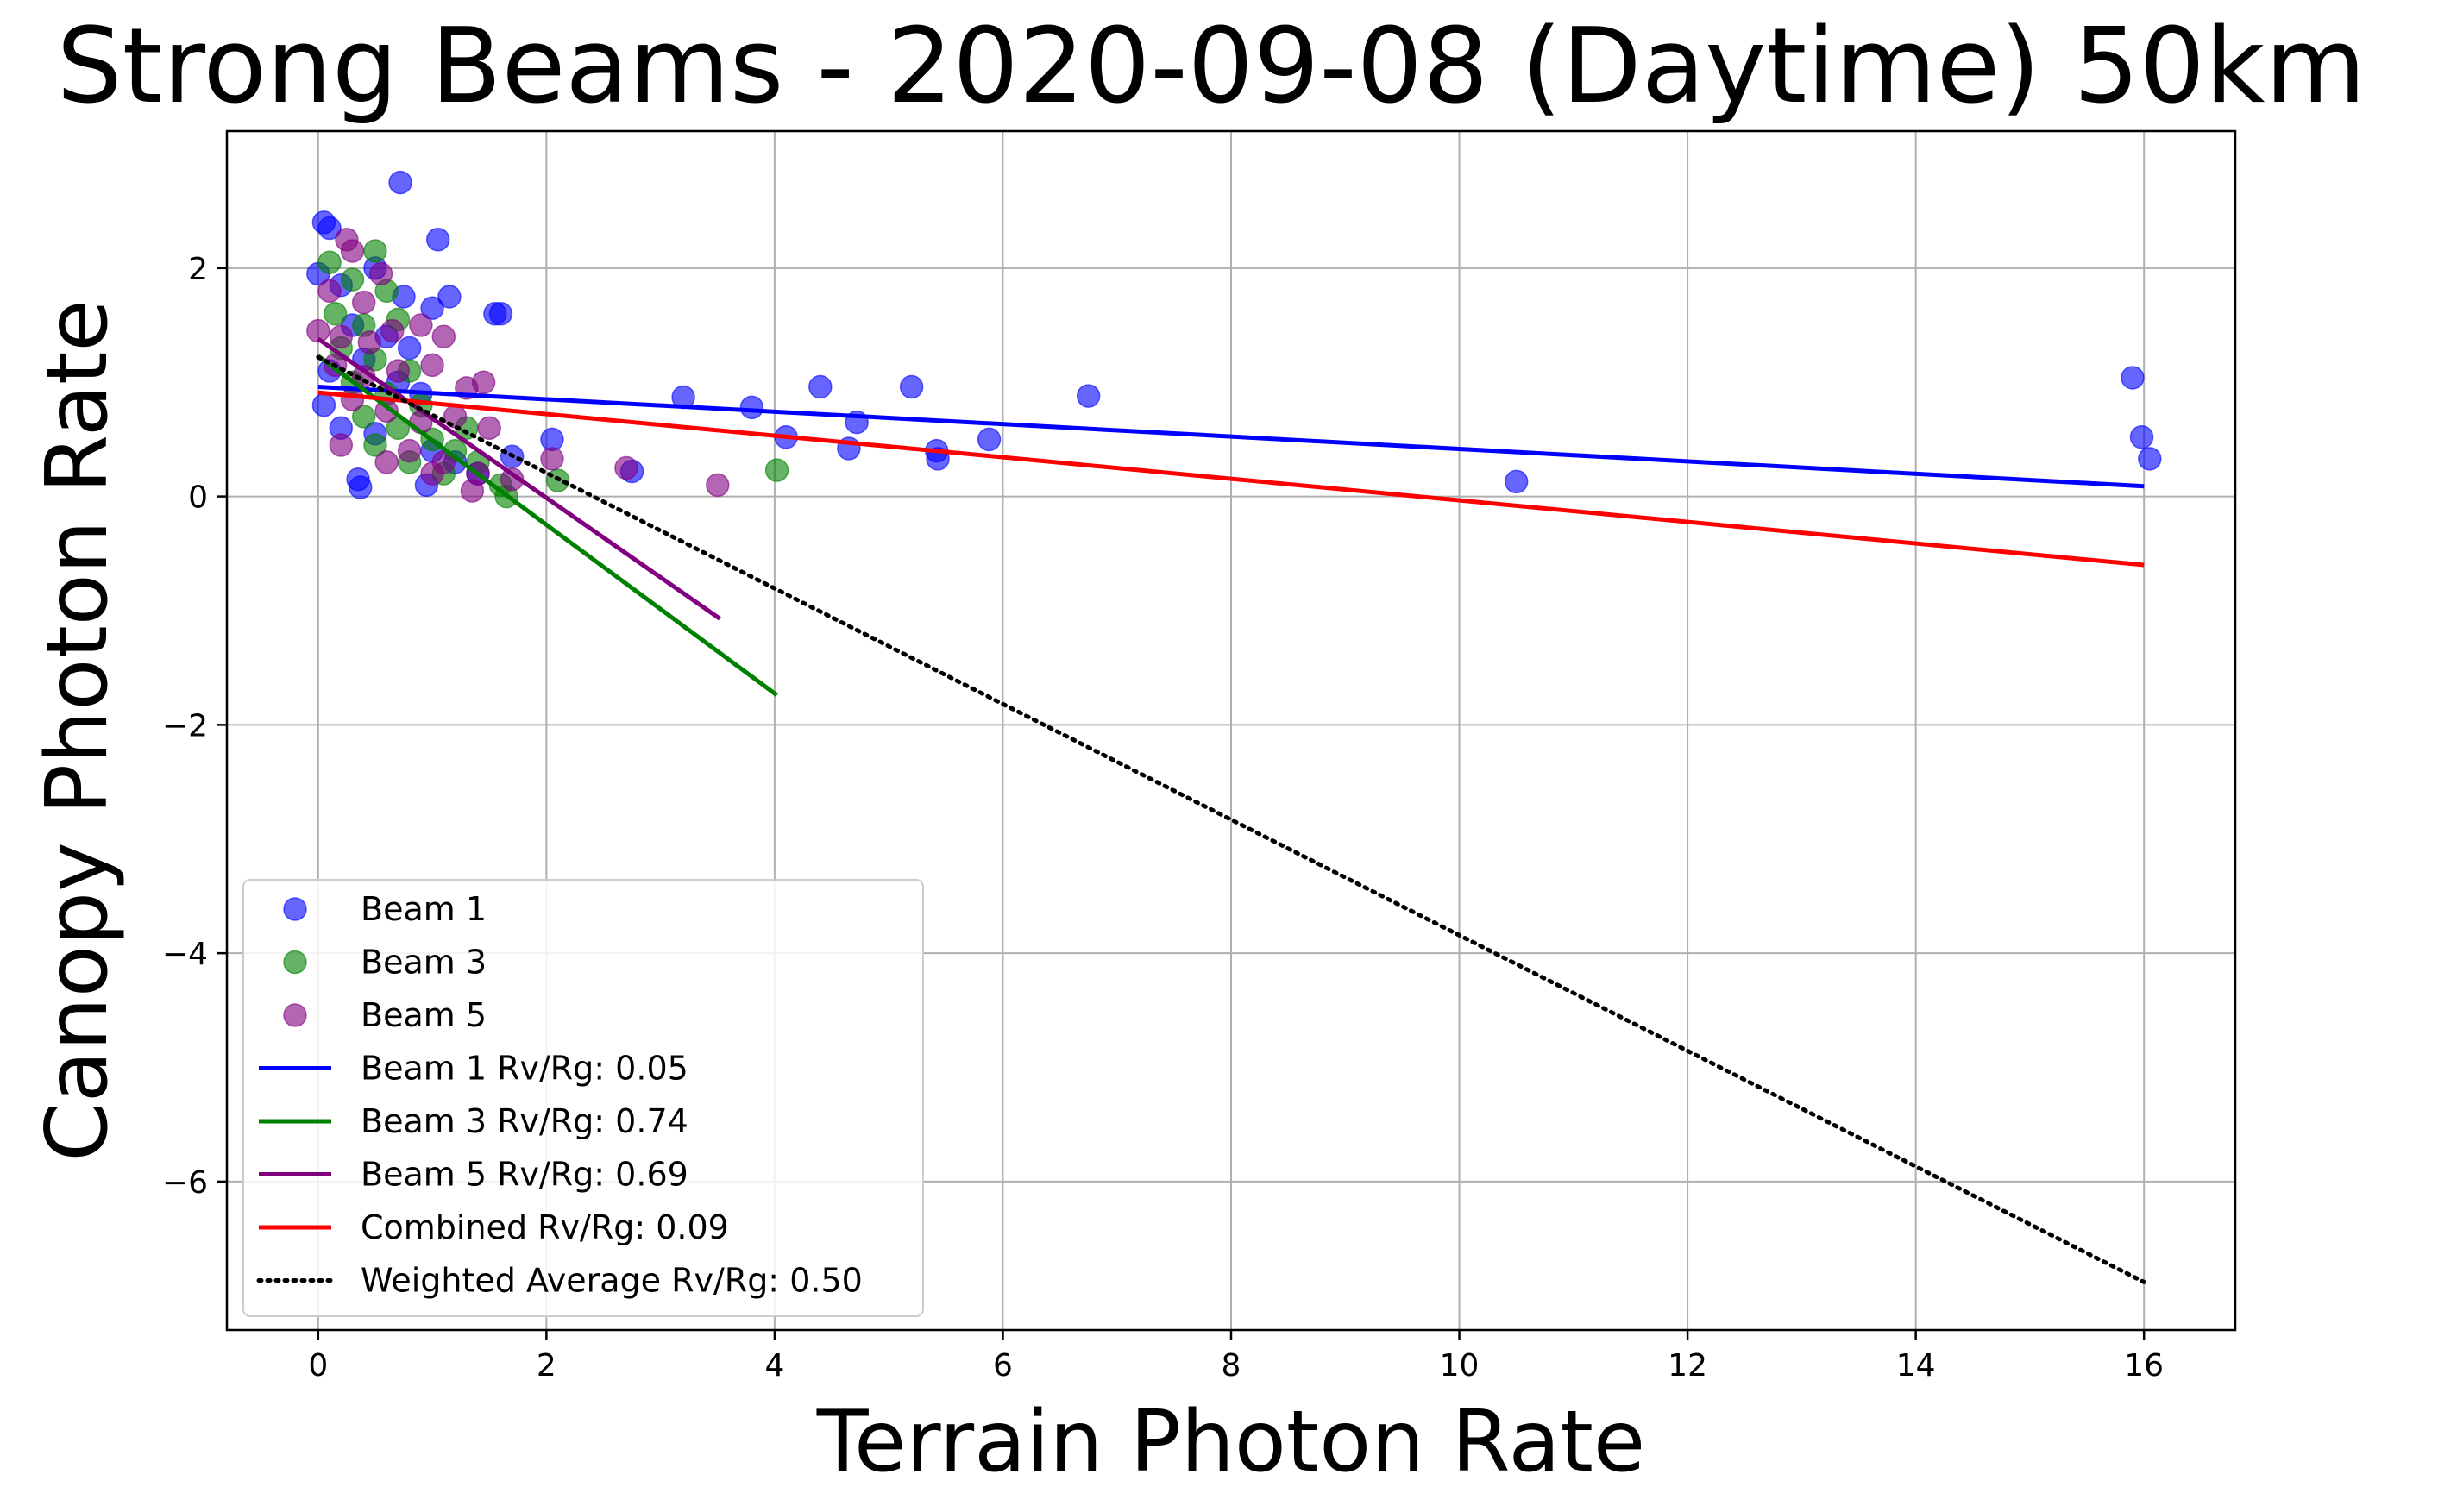  Describe the element at coordinates (185, 1183) in the screenshot. I see `y-tick-label: −6` at that location.